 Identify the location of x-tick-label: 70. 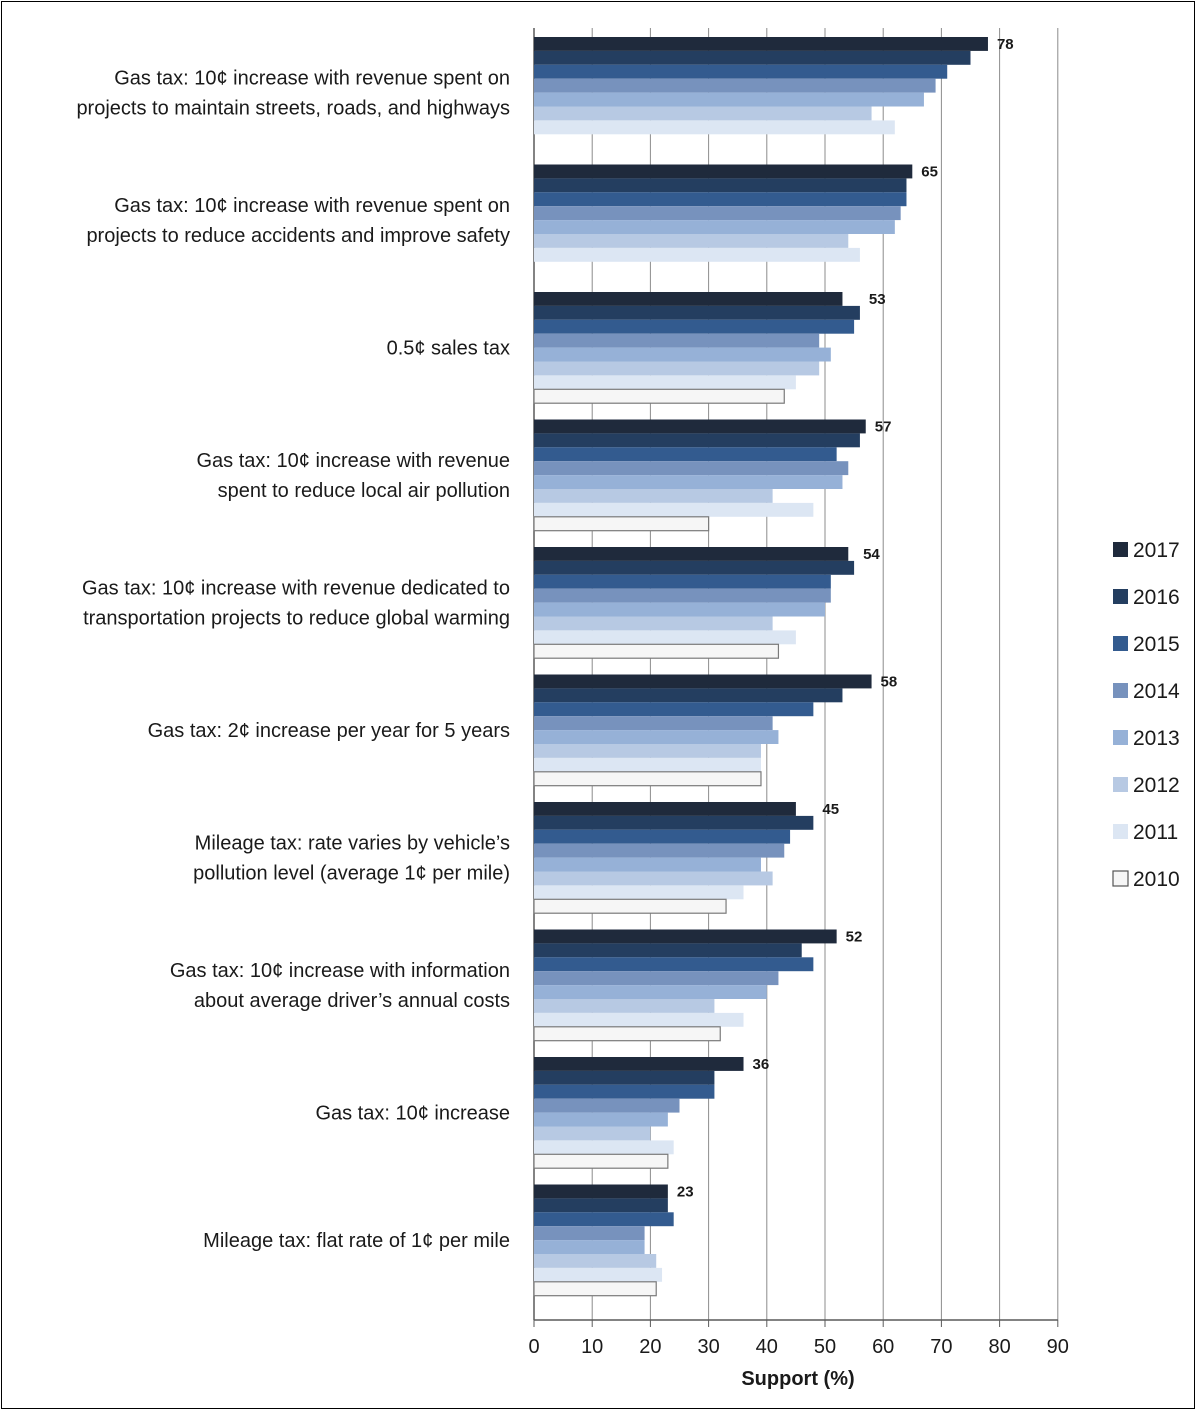
(941, 1347).